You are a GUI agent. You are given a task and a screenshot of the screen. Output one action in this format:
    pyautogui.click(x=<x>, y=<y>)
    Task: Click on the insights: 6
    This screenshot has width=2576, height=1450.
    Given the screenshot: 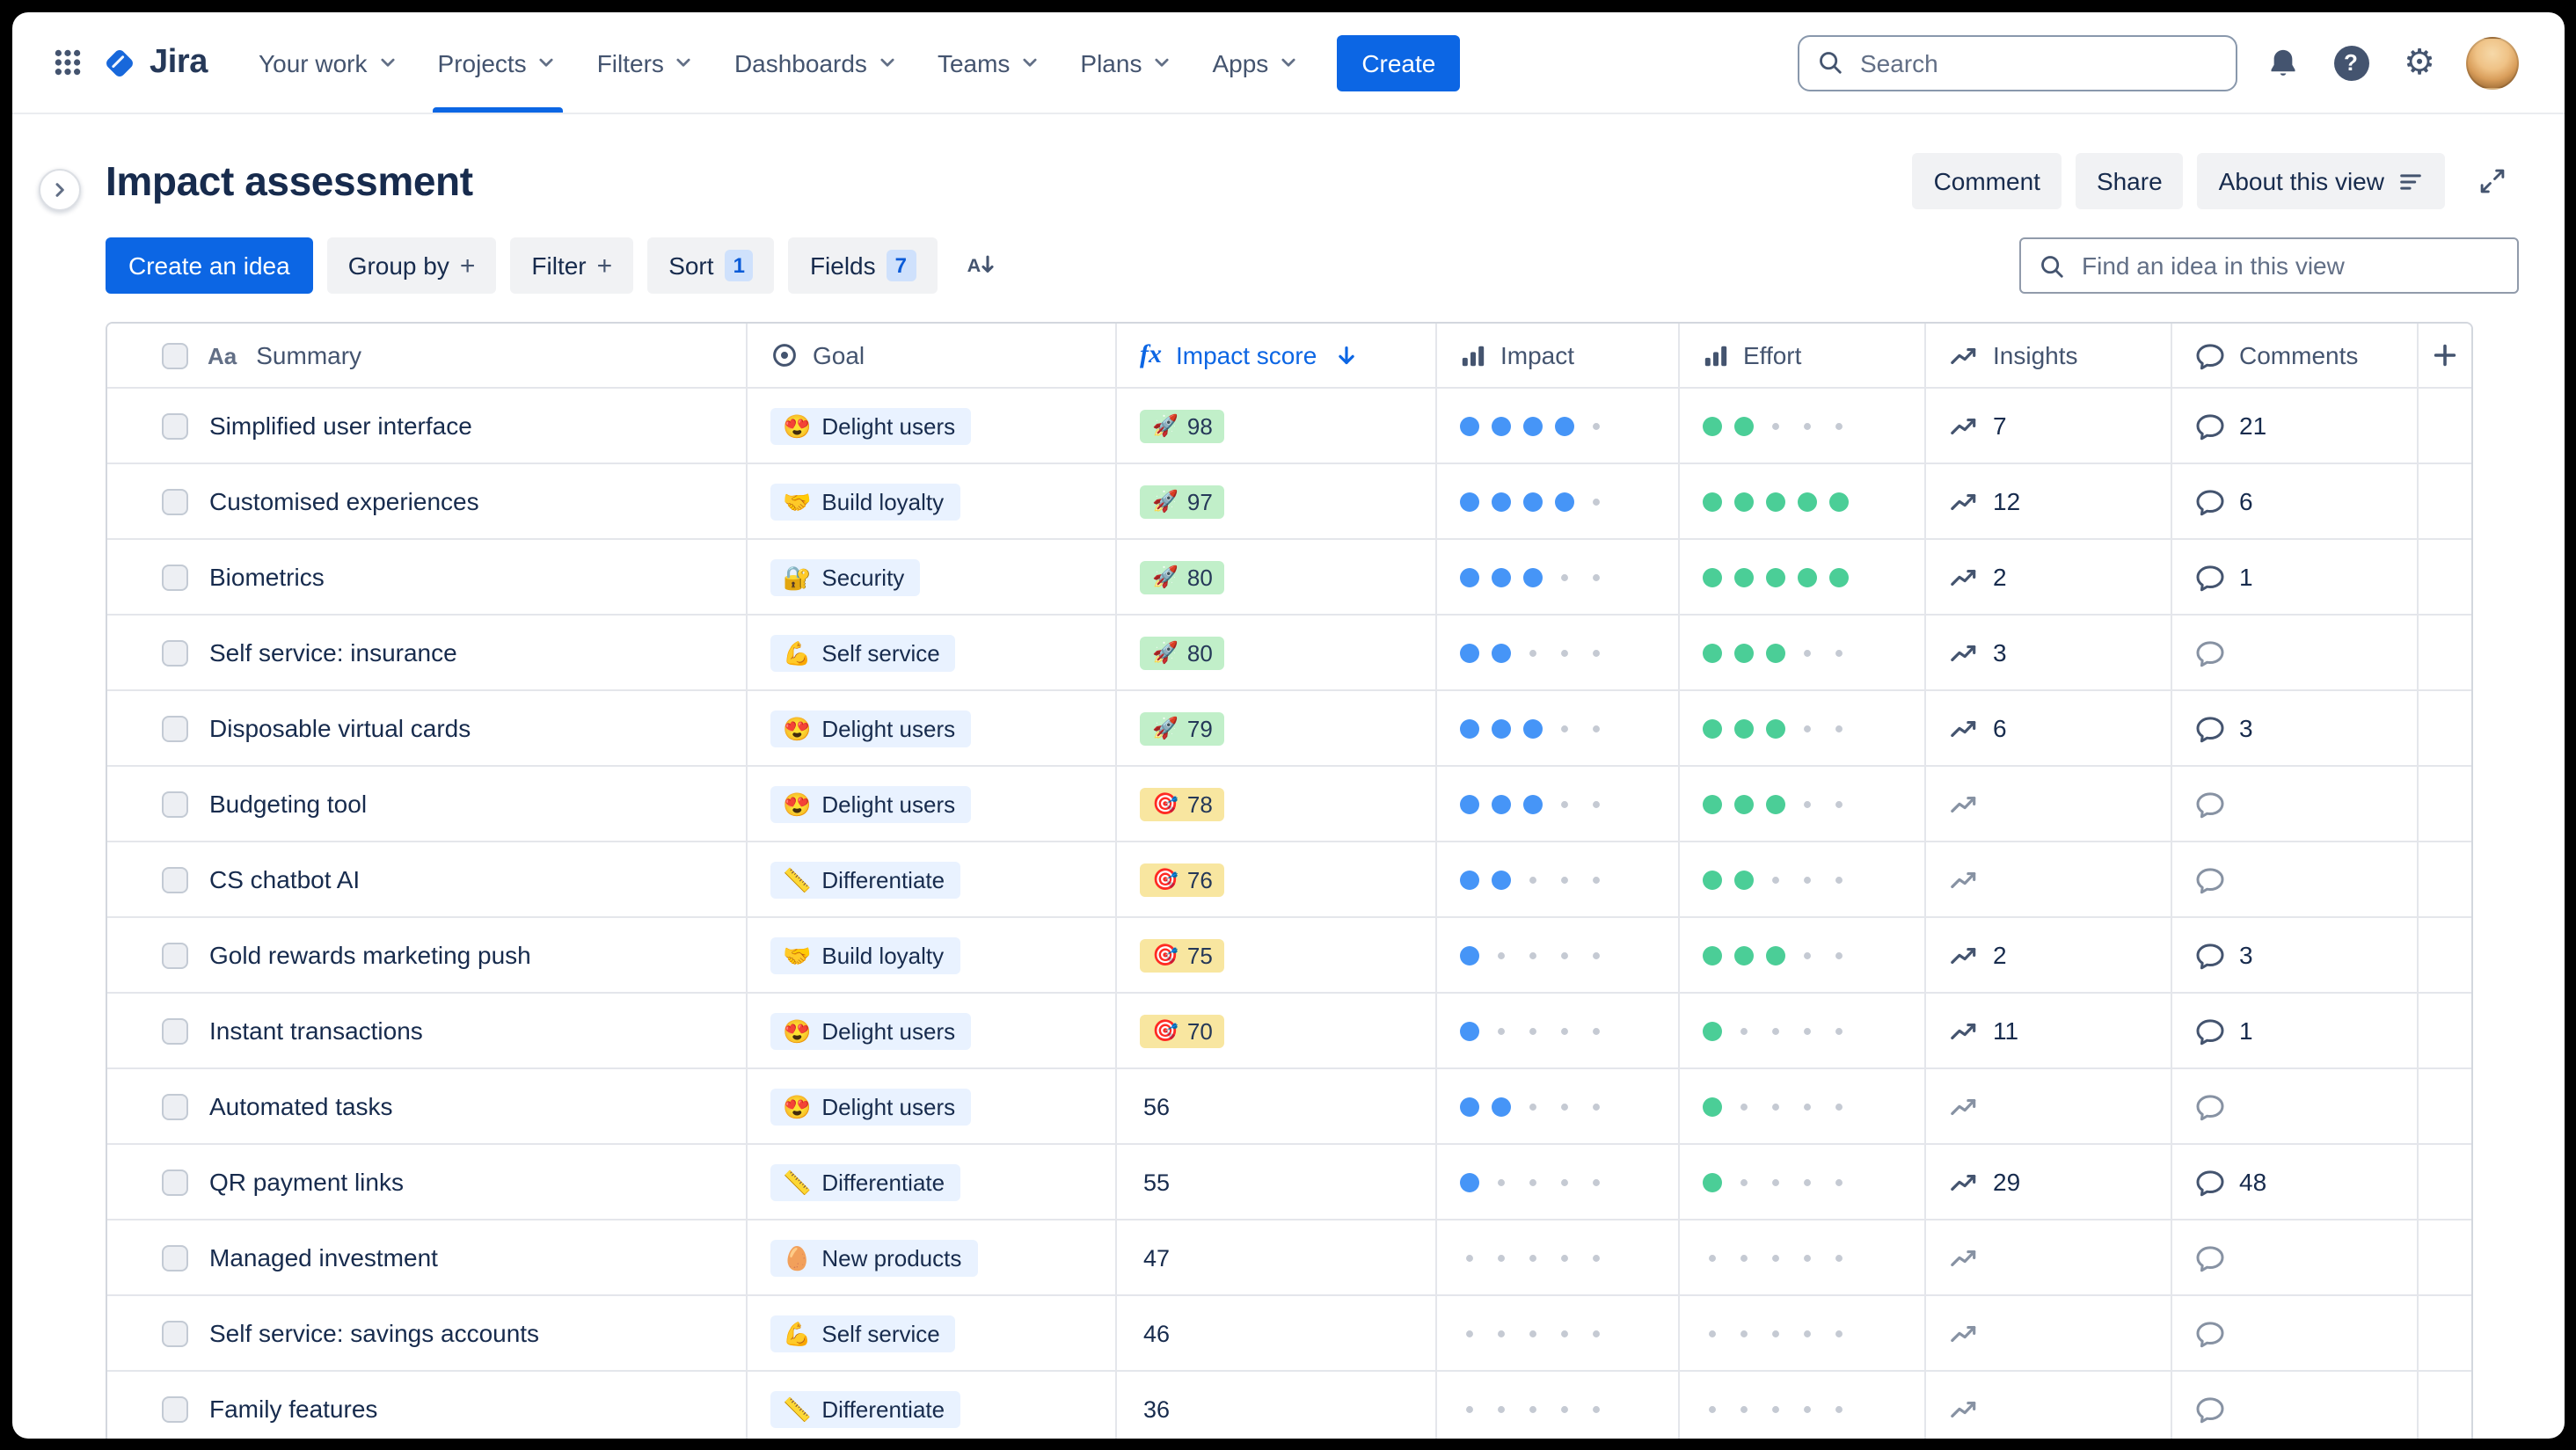 What is the action you would take?
    pyautogui.click(x=2048, y=728)
    